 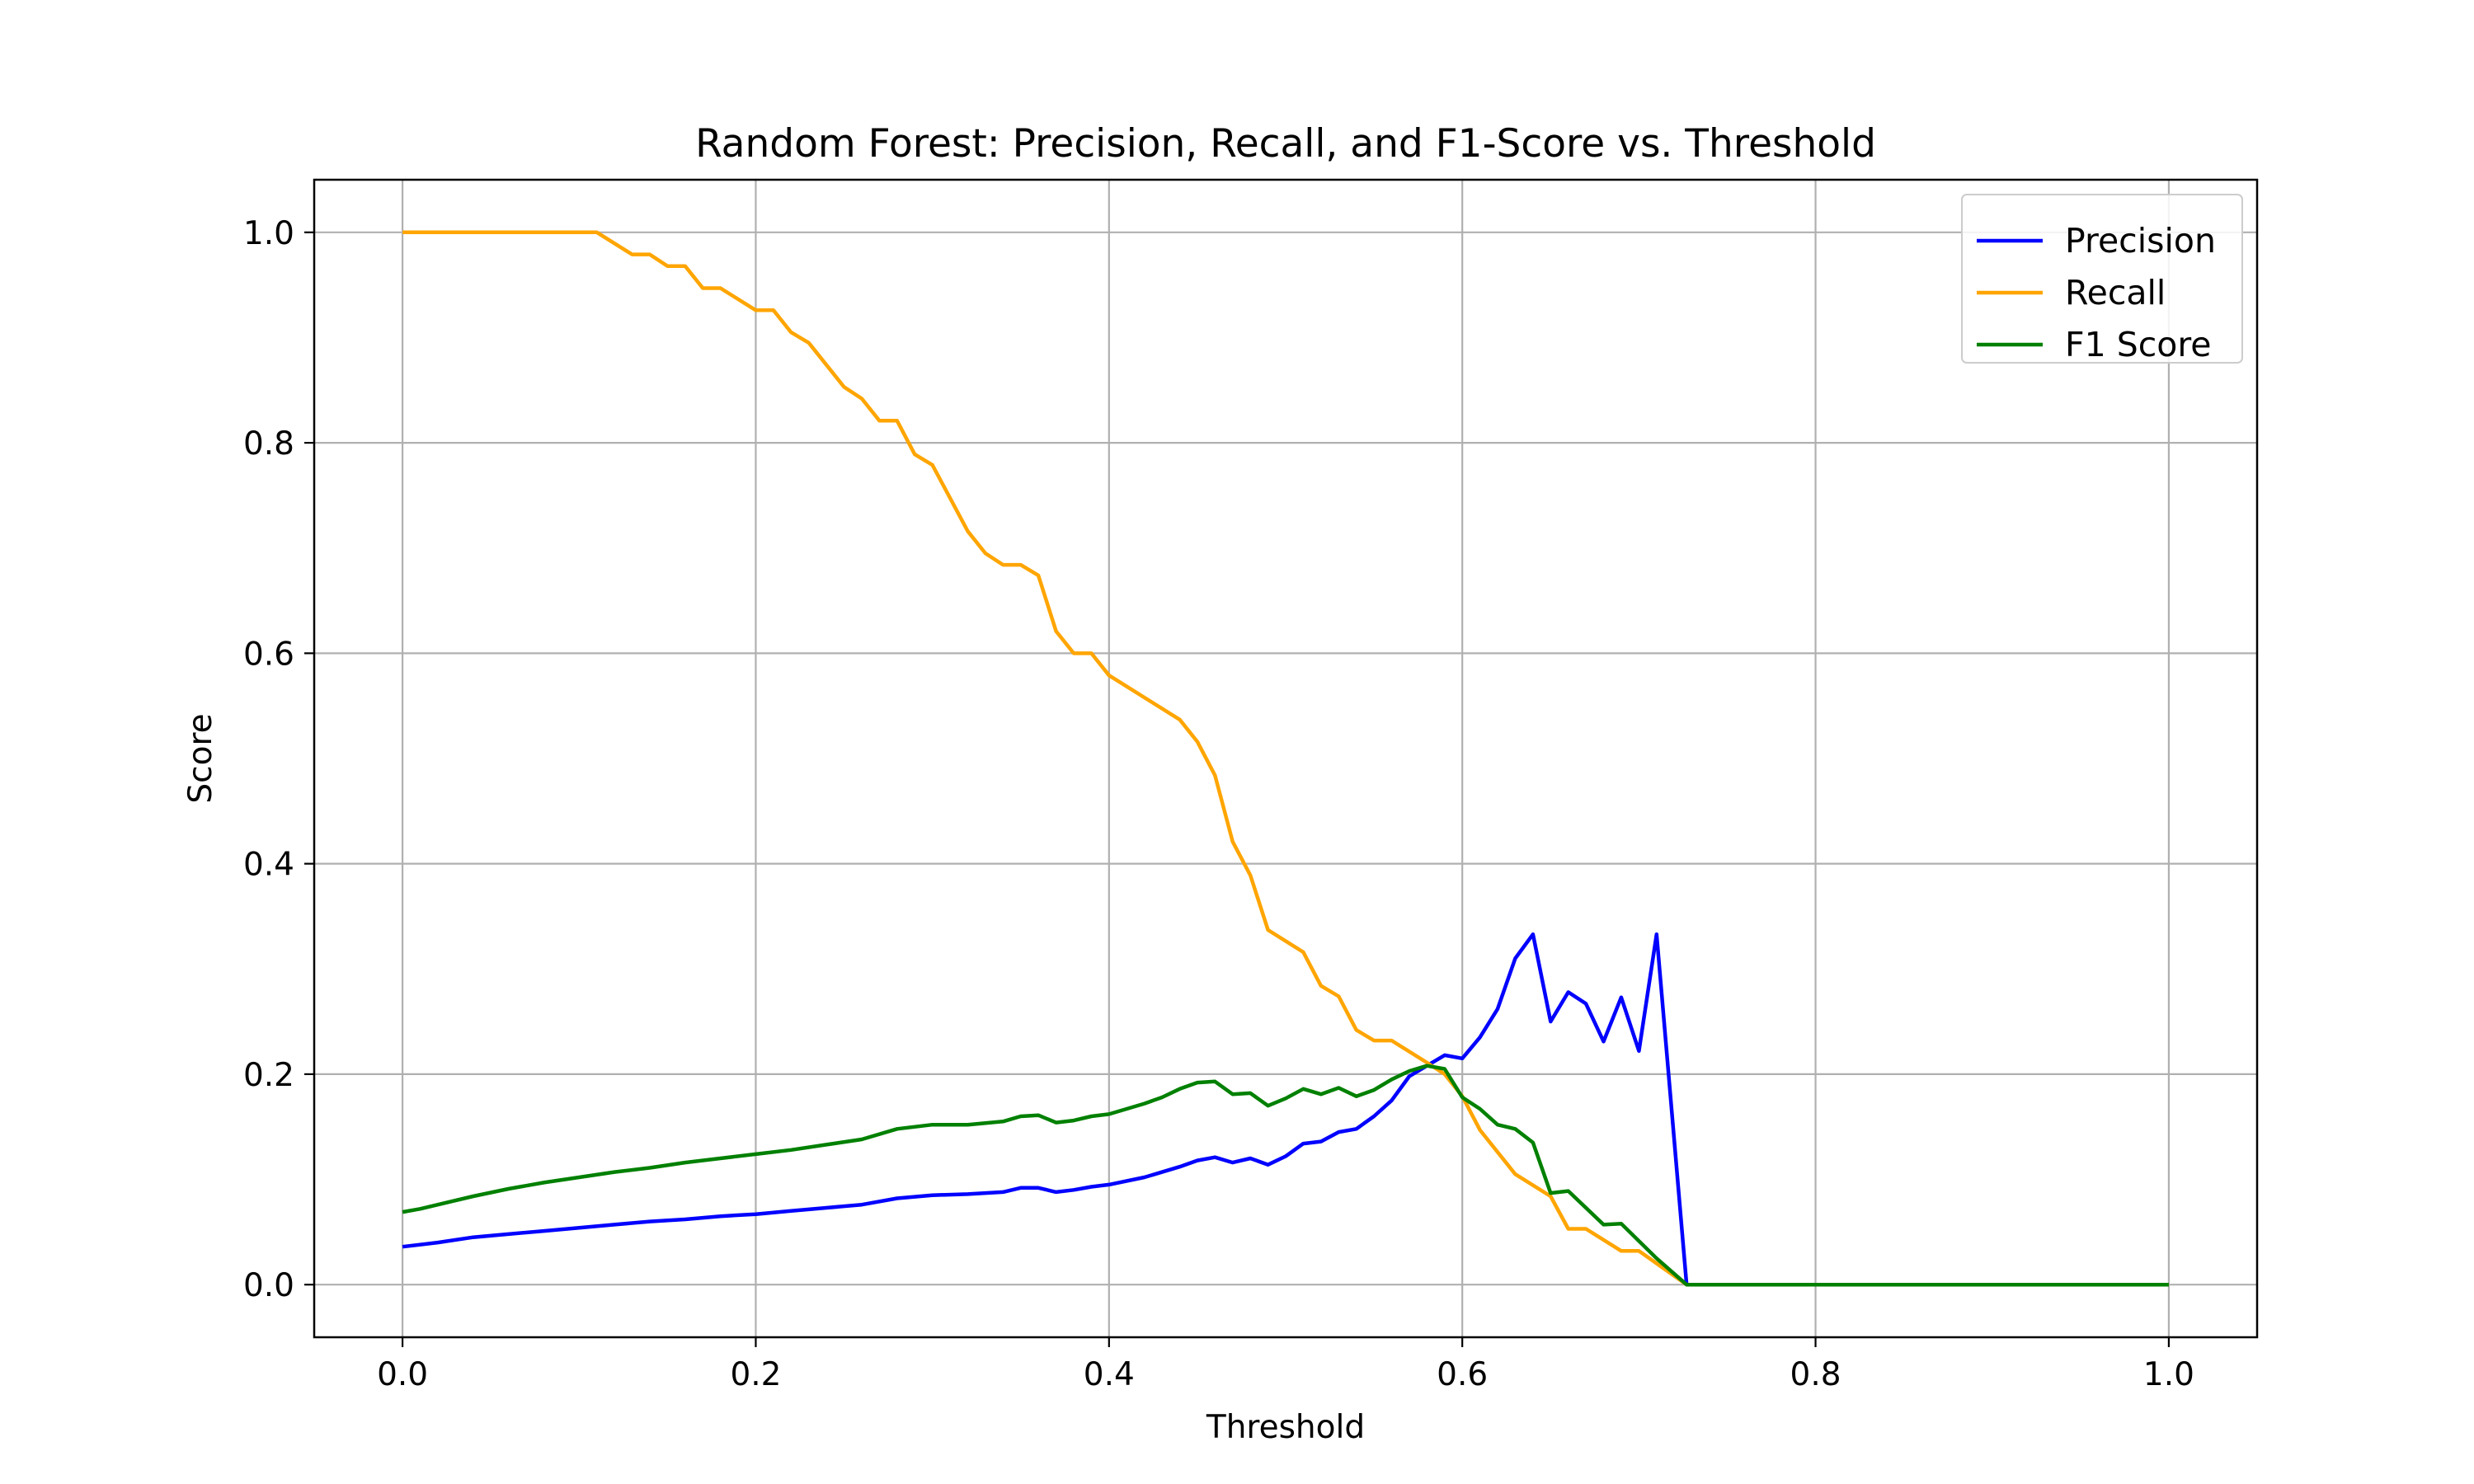 I want to click on x-tick-label: 0.8, so click(x=1815, y=1374).